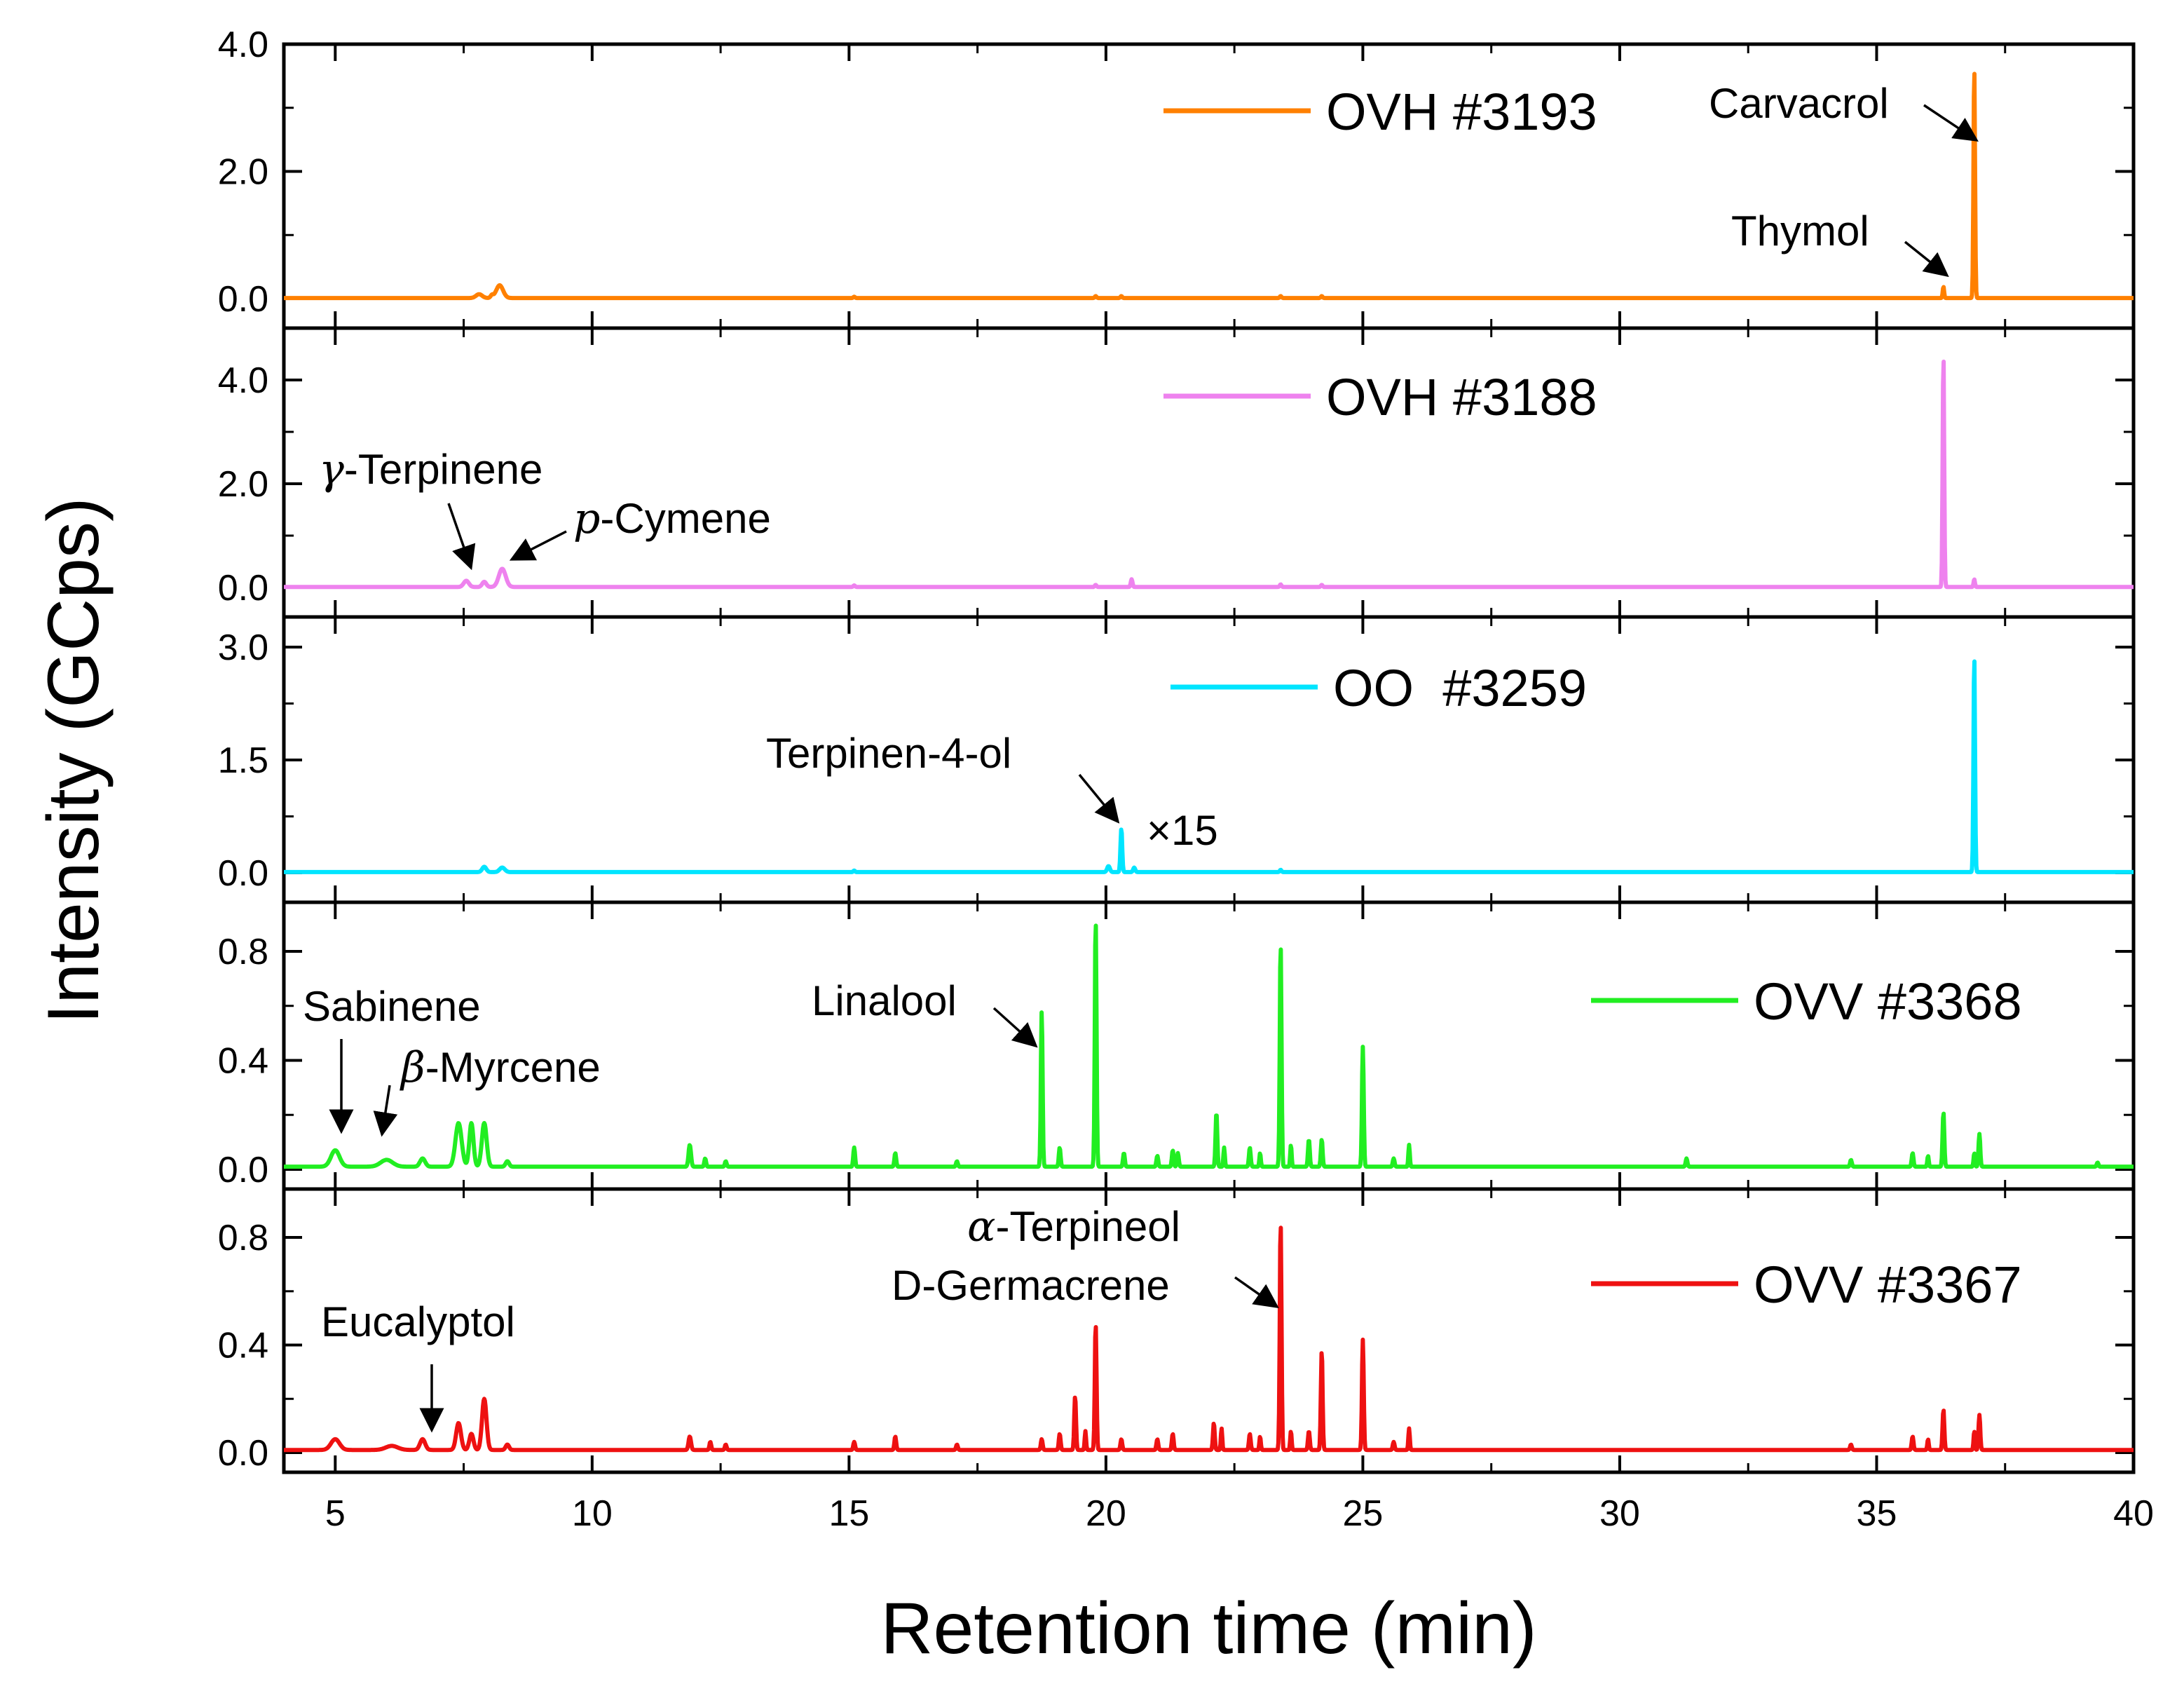 Image resolution: width=2184 pixels, height=1691 pixels. I want to click on annotation-beta-myrcene-text: -Myrcene, so click(513, 1067).